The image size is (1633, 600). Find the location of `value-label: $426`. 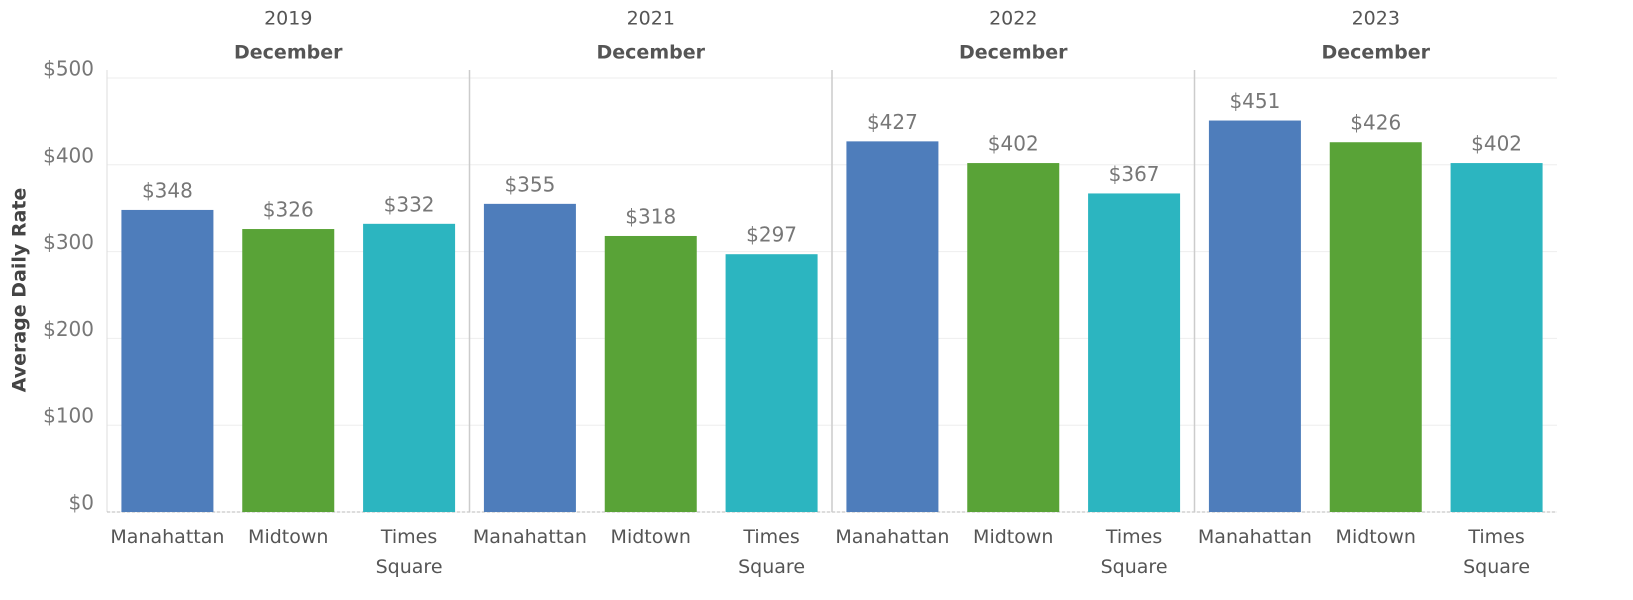

value-label: $426 is located at coordinates (1375, 123).